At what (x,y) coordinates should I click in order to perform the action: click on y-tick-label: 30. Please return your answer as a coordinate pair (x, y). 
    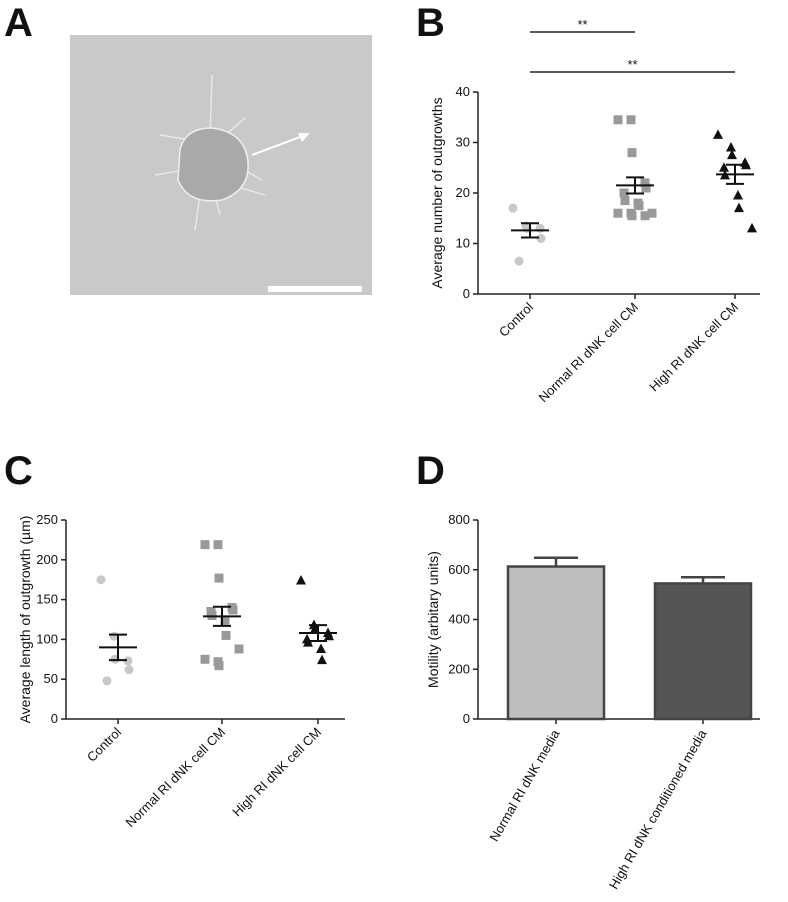
    Looking at the image, I should click on (463, 142).